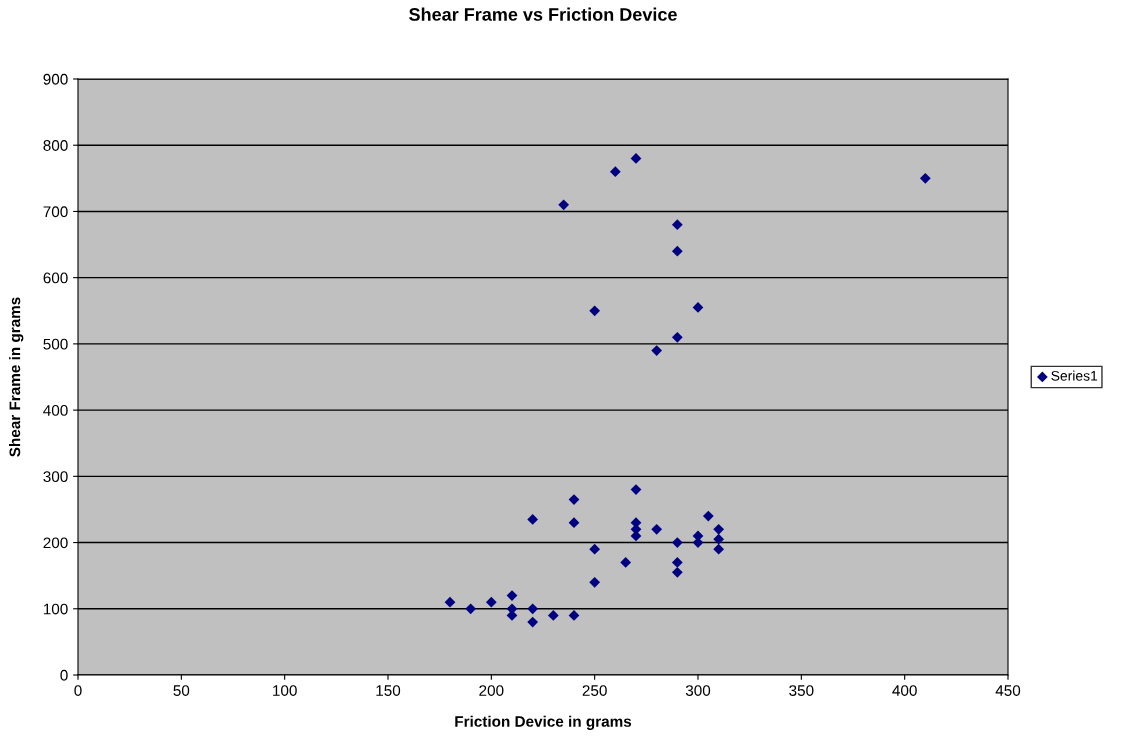 This screenshot has height=740, width=1123. Describe the element at coordinates (181, 690) in the screenshot. I see `x-tick-label: 50` at that location.